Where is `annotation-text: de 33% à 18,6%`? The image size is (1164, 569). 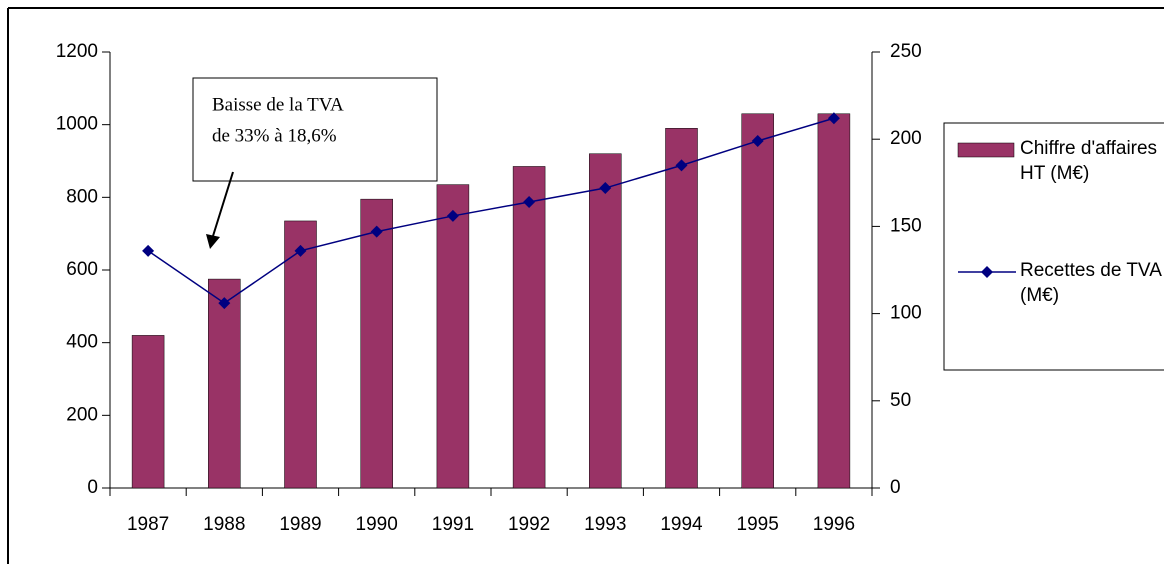 annotation-text: de 33% à 18,6% is located at coordinates (274, 135).